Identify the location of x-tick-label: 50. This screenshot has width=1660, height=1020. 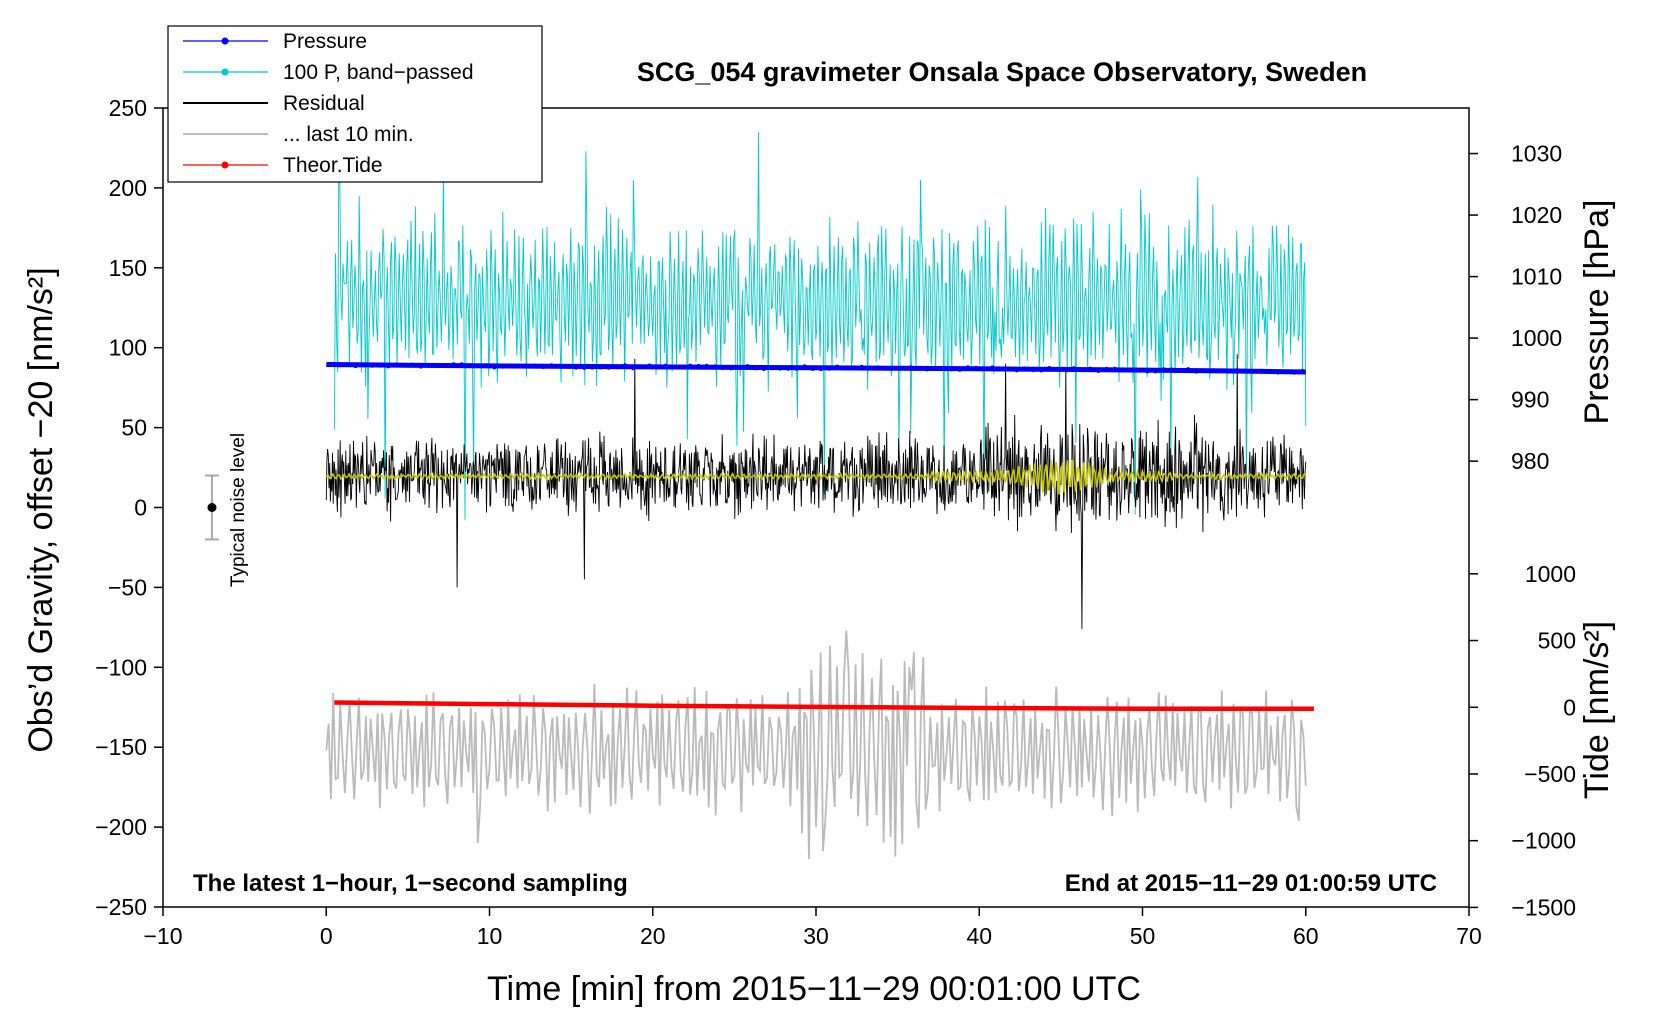
(1143, 936).